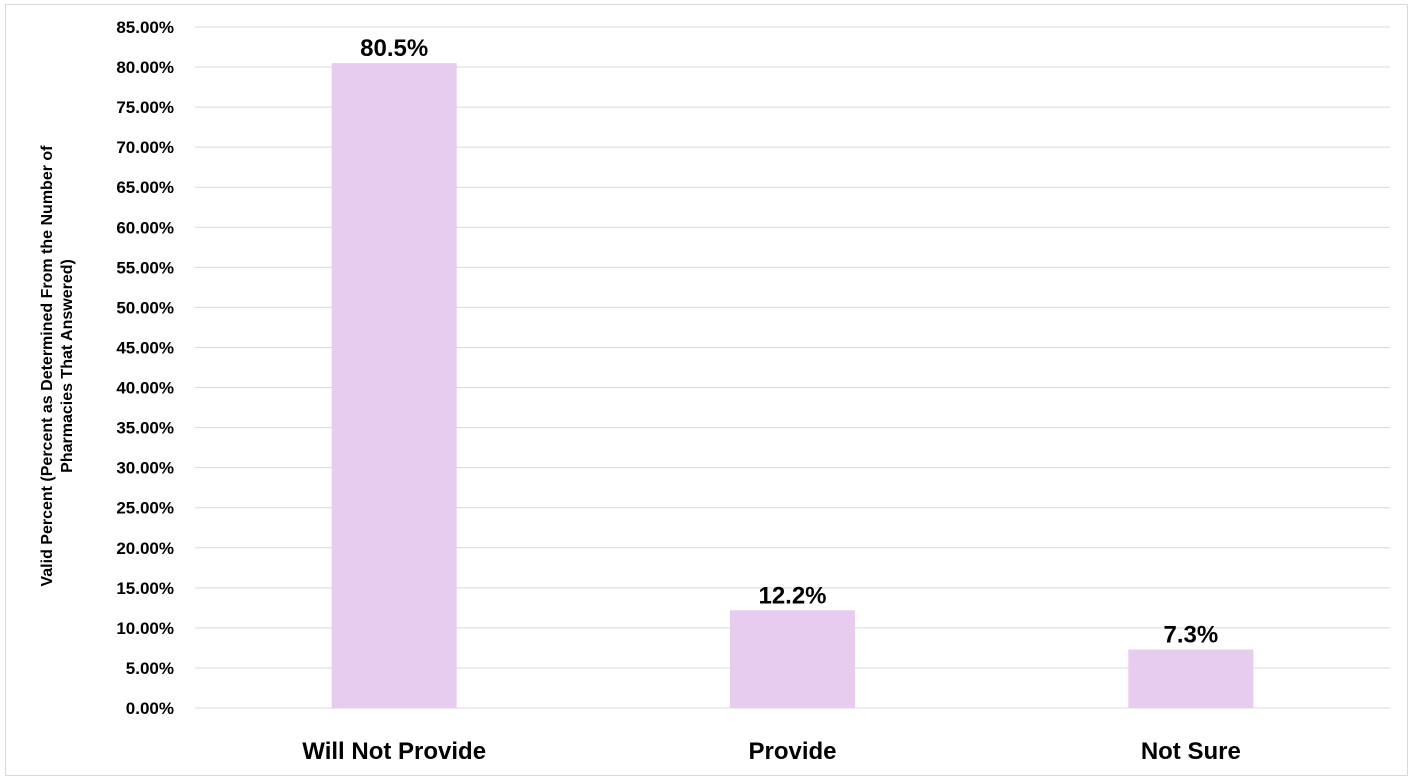  Describe the element at coordinates (145, 388) in the screenshot. I see `y-tick-label: 40.00%` at that location.